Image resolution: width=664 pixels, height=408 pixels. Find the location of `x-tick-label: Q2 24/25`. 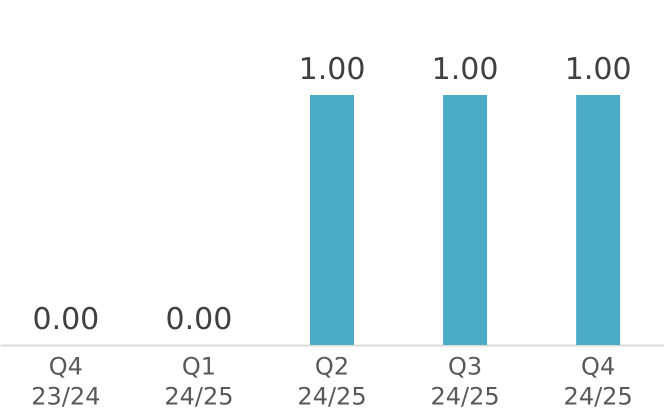

x-tick-label: Q2 24/25 is located at coordinates (332, 380).